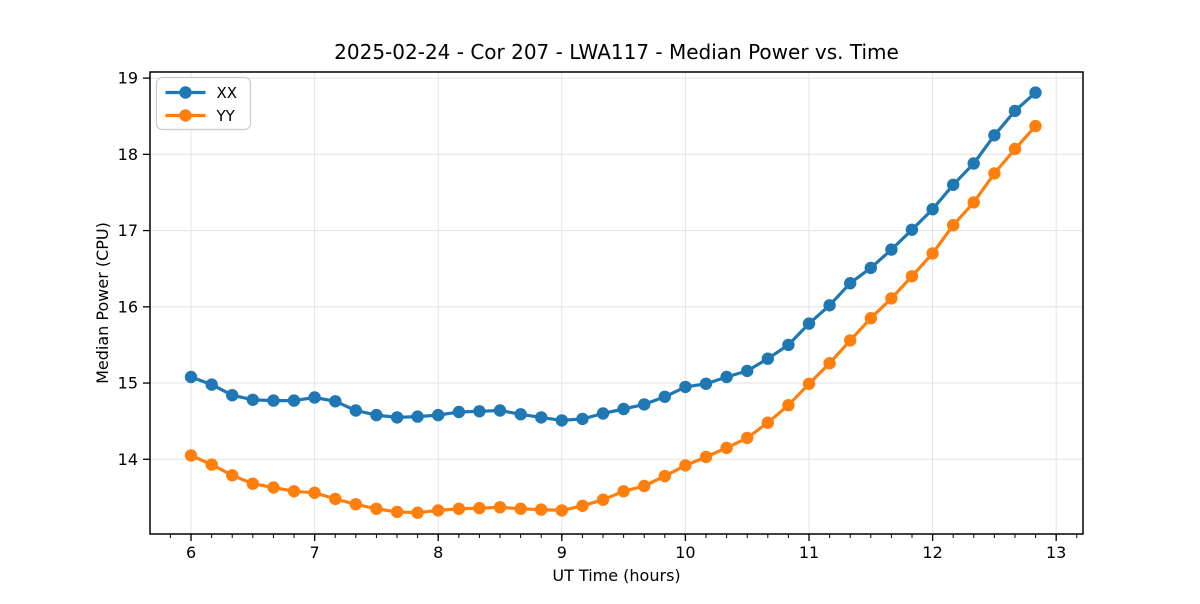  Describe the element at coordinates (226, 116) in the screenshot. I see `legend-label-yy: YY` at that location.